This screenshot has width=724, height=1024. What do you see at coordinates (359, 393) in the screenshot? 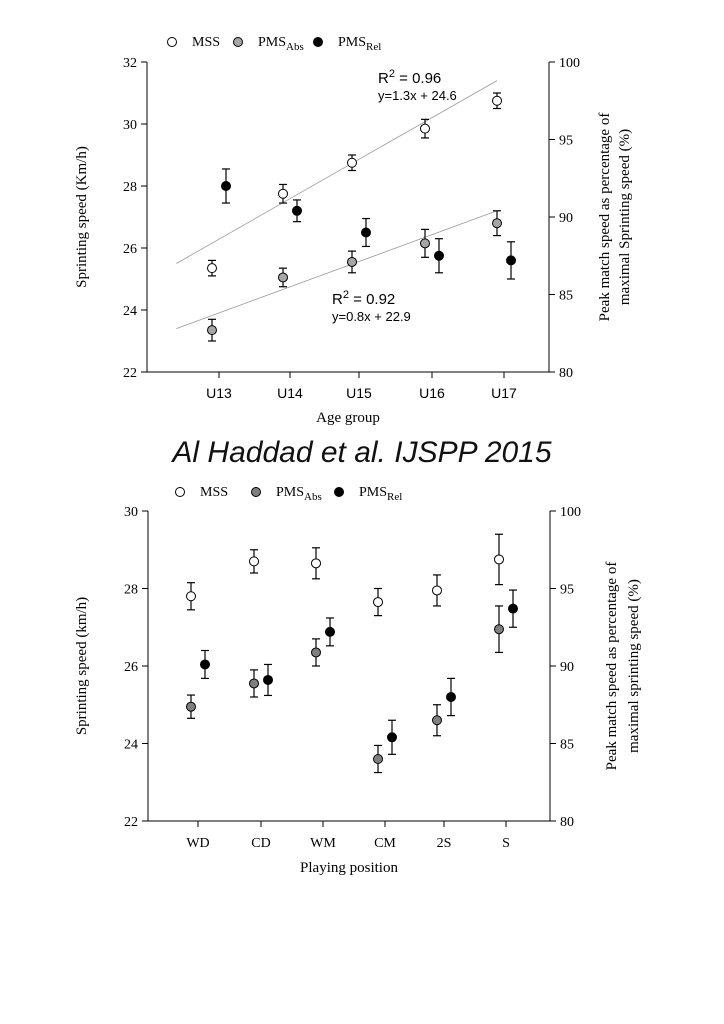
I see `x-tick-label: U15` at bounding box center [359, 393].